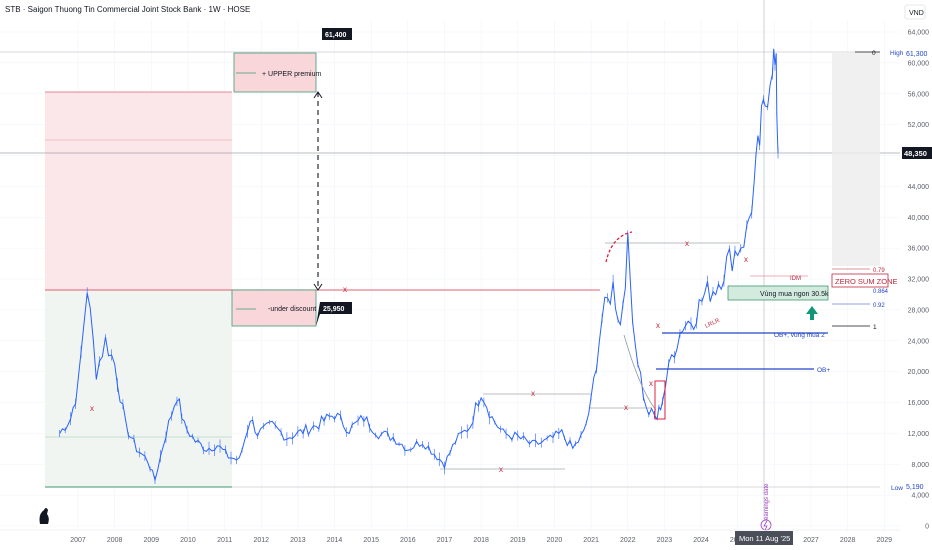  Describe the element at coordinates (712, 324) in the screenshot. I see `lrlr-label: LRLR` at that location.